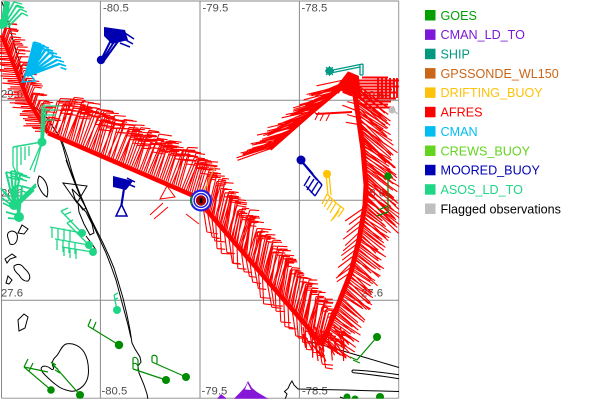 The image size is (600, 405). What do you see at coordinates (455, 55) in the screenshot?
I see `svg-text: SHIP` at bounding box center [455, 55].